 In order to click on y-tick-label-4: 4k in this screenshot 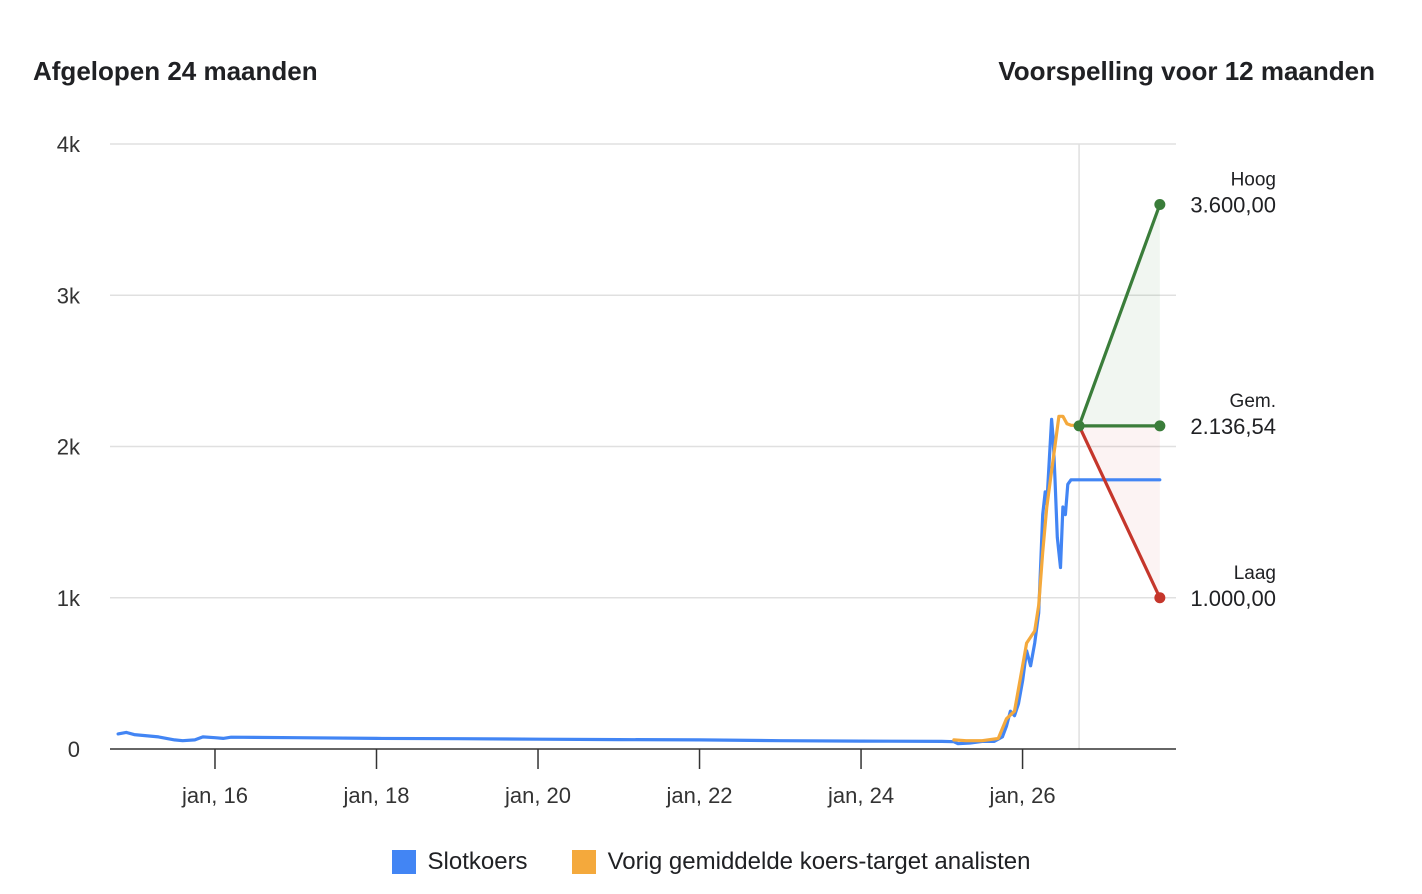, I will do `click(69, 144)`.